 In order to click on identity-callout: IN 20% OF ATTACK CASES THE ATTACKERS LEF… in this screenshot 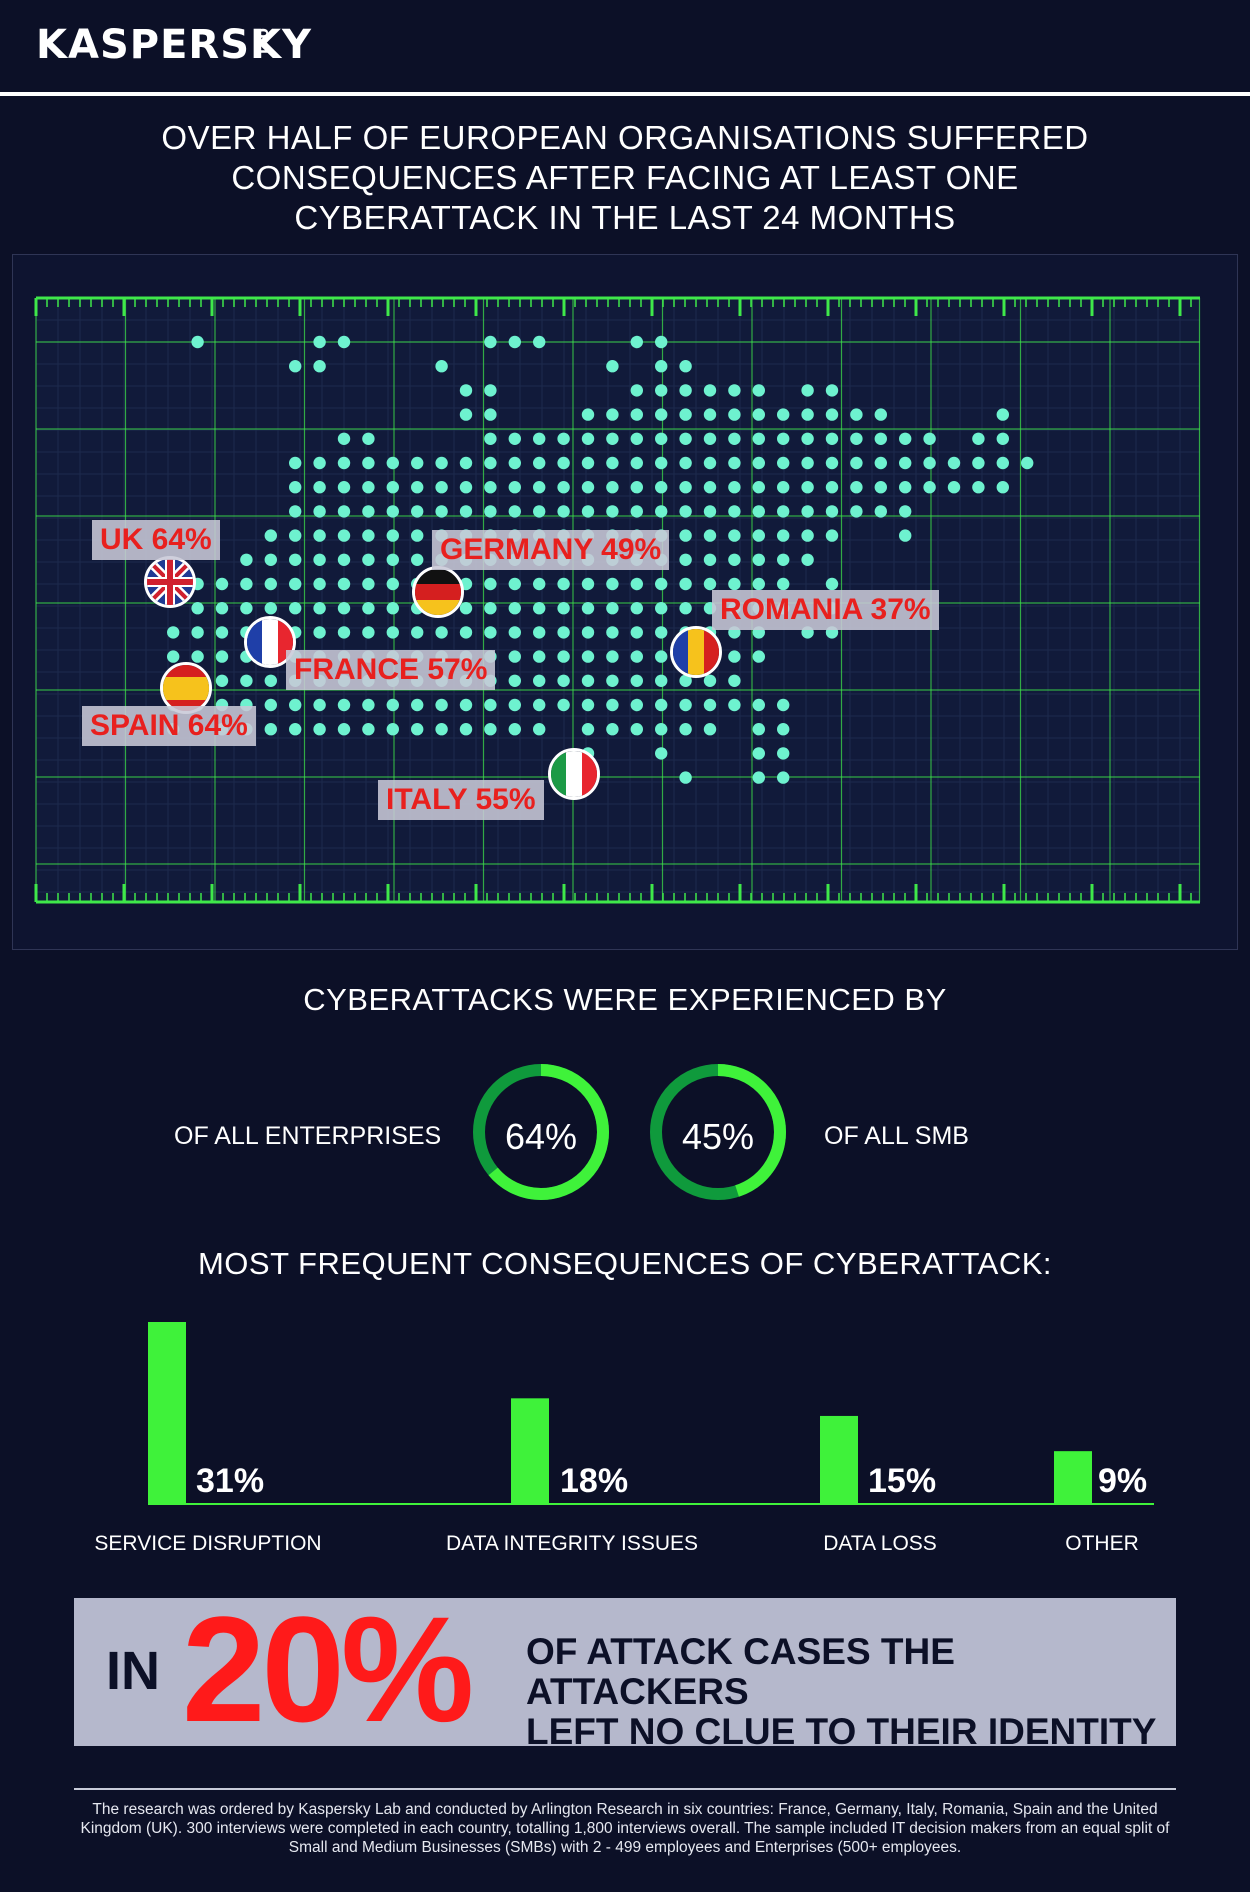, I will do `click(625, 1673)`.